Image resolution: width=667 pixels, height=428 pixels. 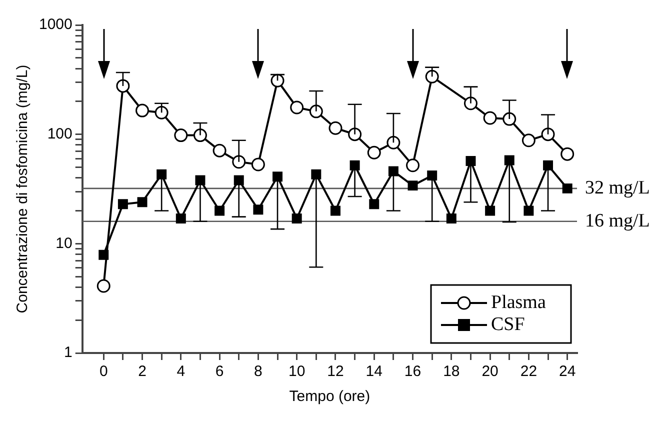 What do you see at coordinates (617, 221) in the screenshot?
I see `ref-line-label: 16 mg/L` at bounding box center [617, 221].